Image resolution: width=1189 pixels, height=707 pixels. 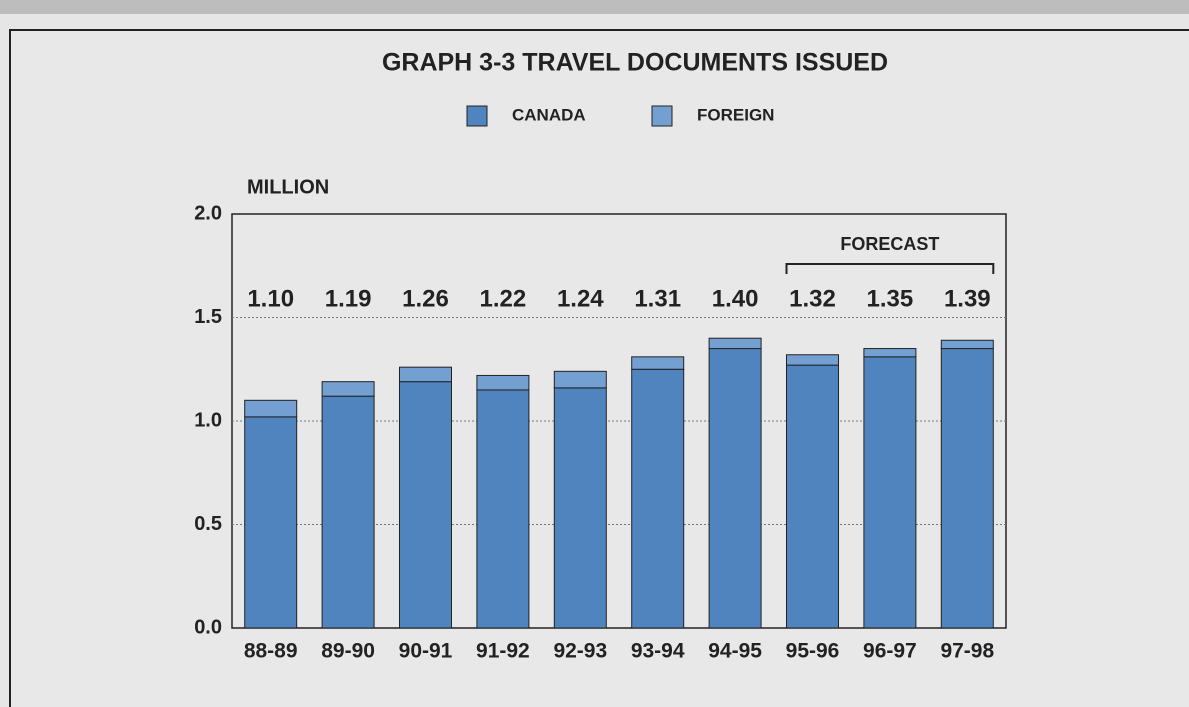 I want to click on x-tick-label: 94-95, so click(x=735, y=651).